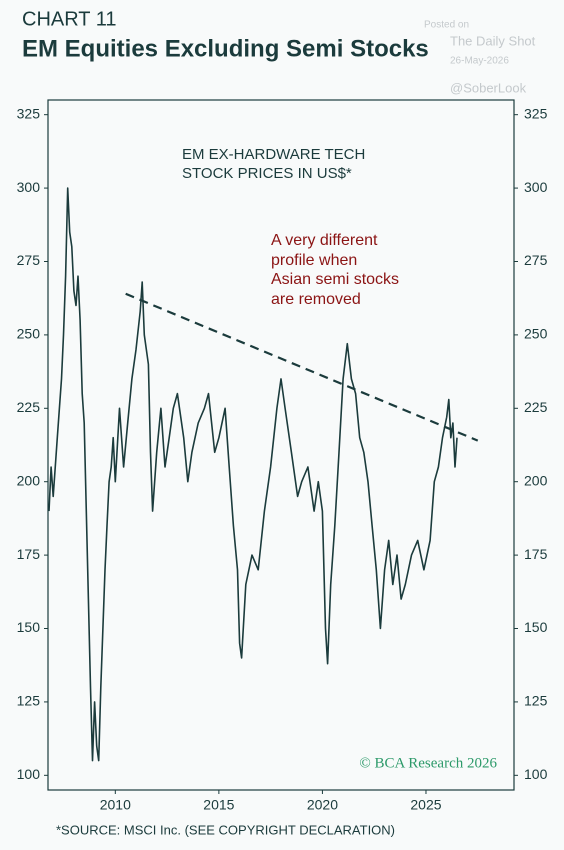 Image resolution: width=564 pixels, height=850 pixels. Describe the element at coordinates (314, 260) in the screenshot. I see `annotation: profile when` at that location.